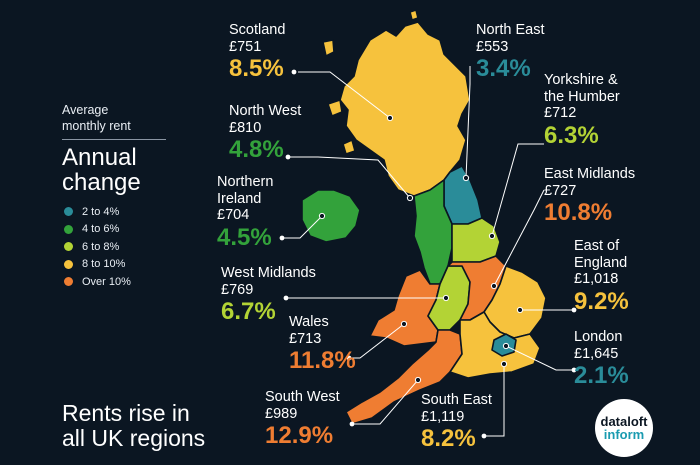 This screenshot has width=700, height=465. Describe the element at coordinates (456, 422) in the screenshot. I see `label-south-east: South East £1,119 8.2%` at that location.